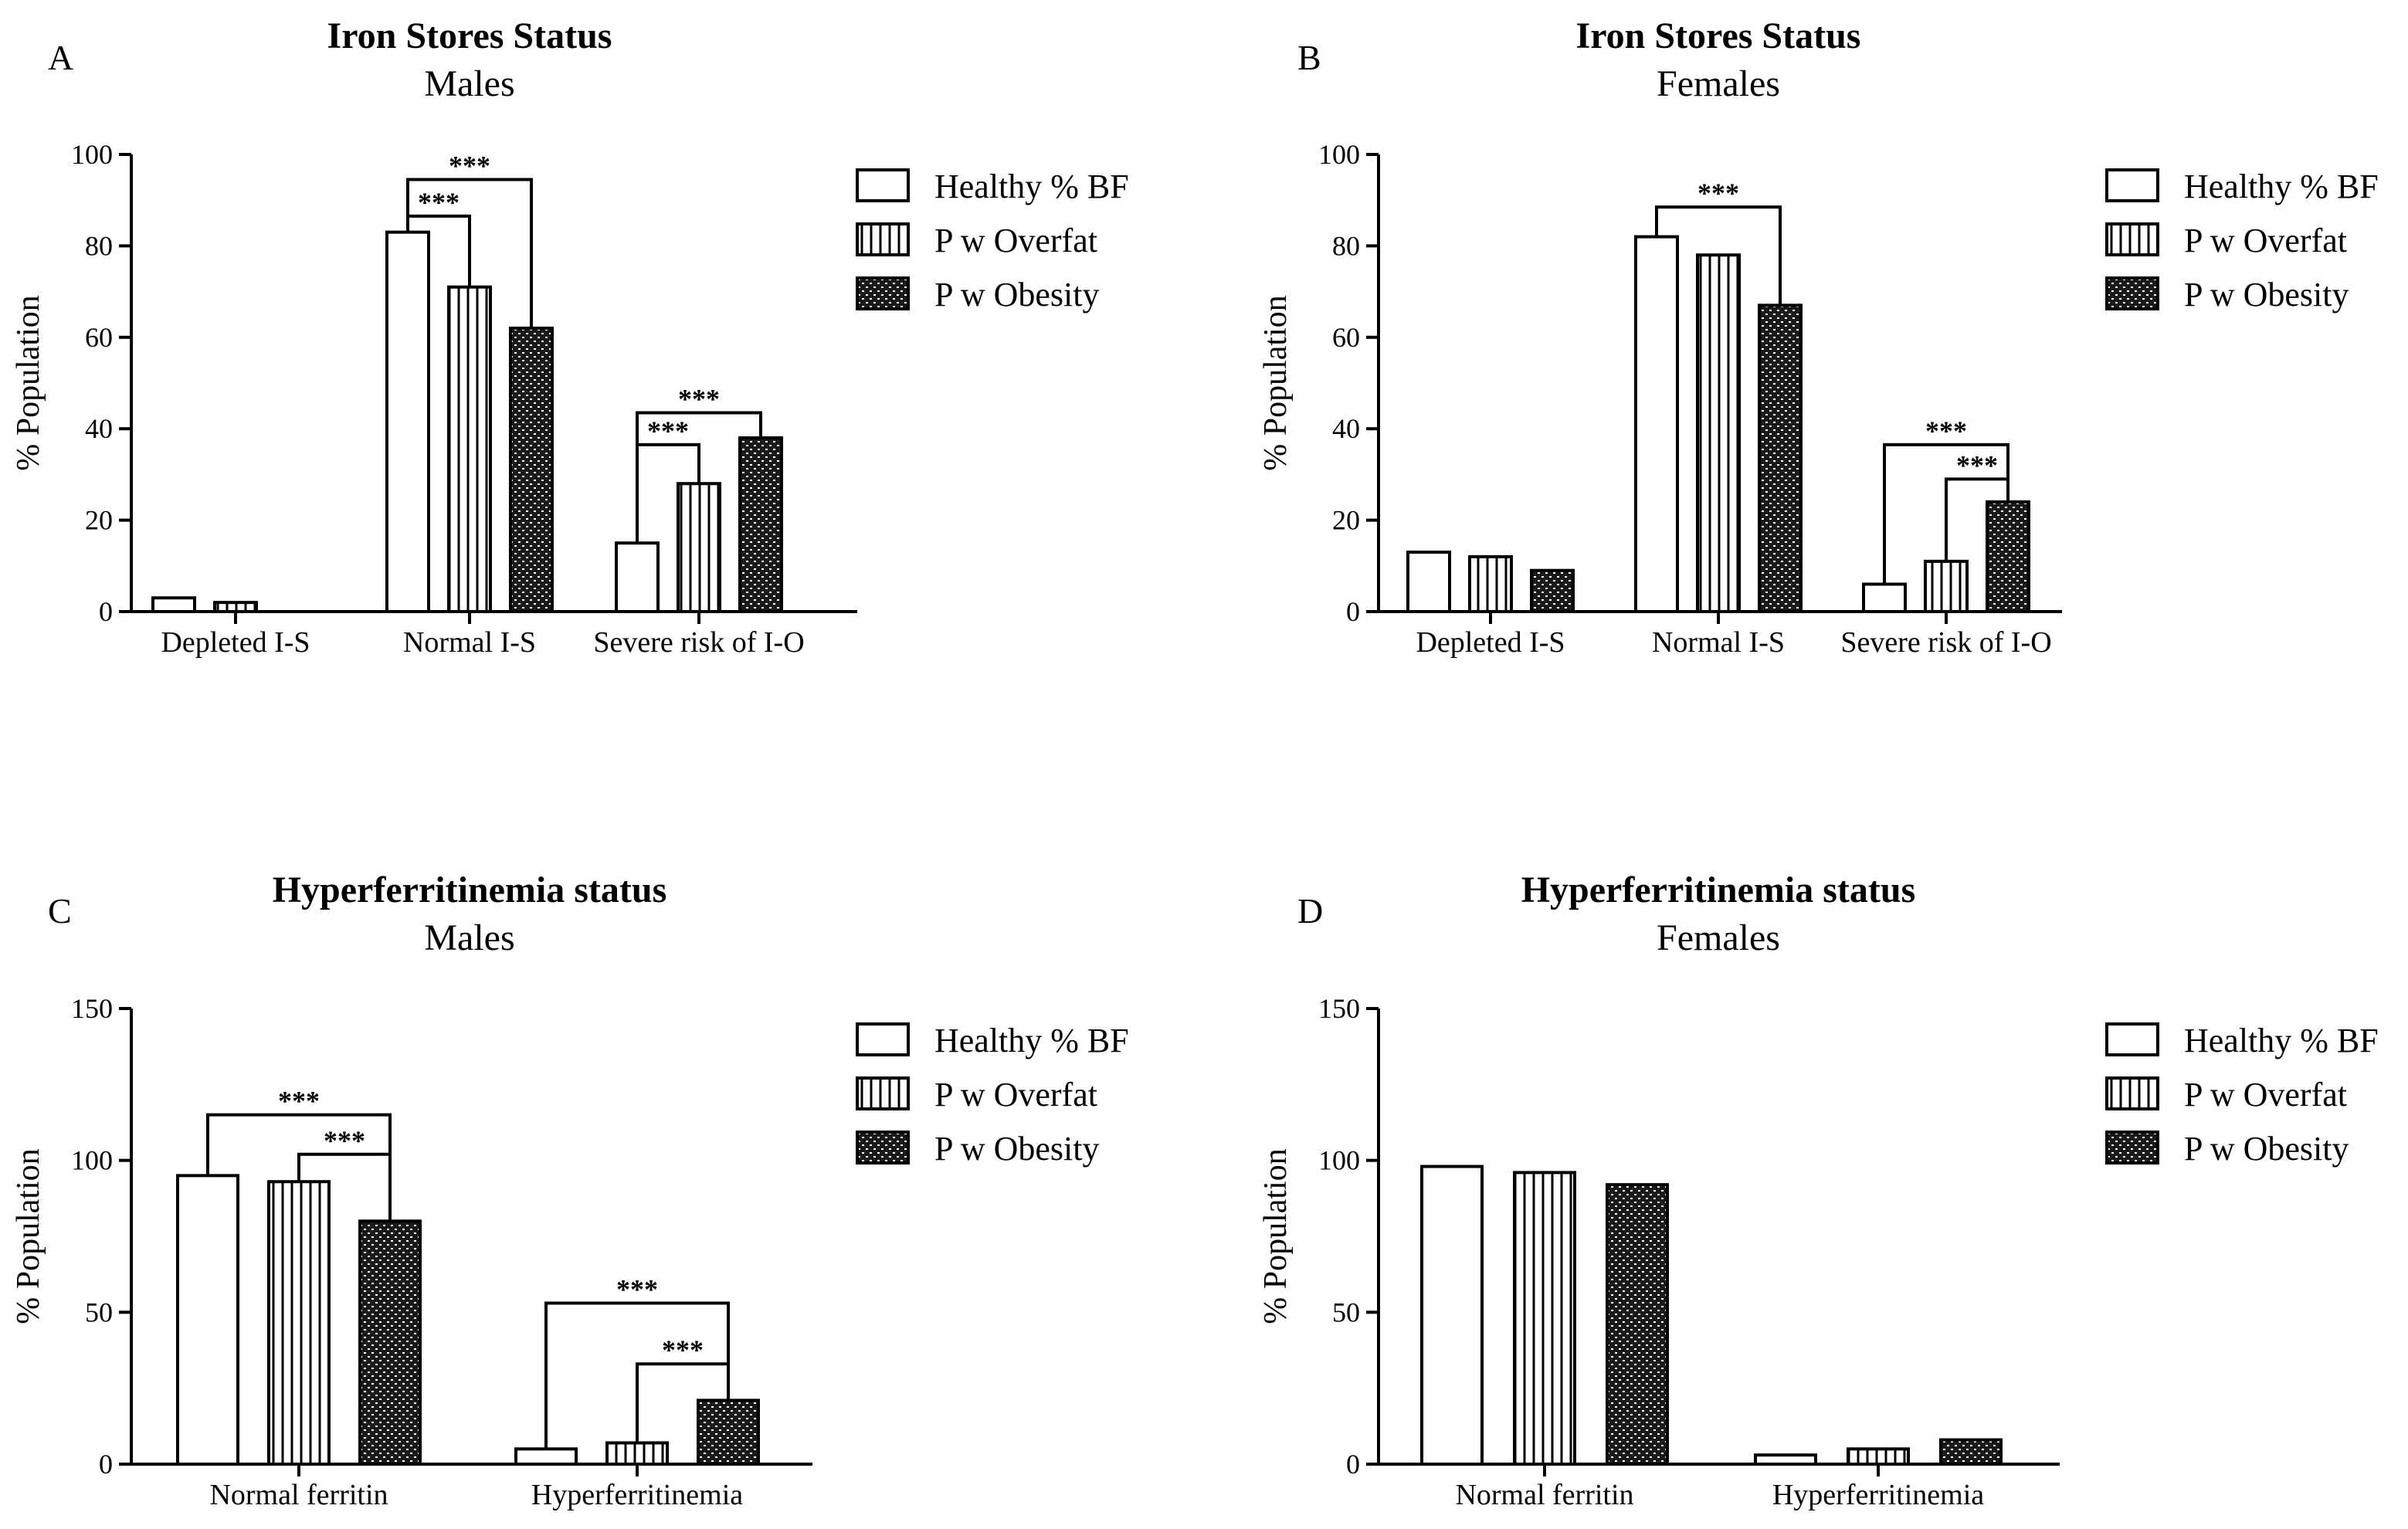 The height and width of the screenshot is (1529, 2408). I want to click on y-tick-label: 150, so click(92, 1009).